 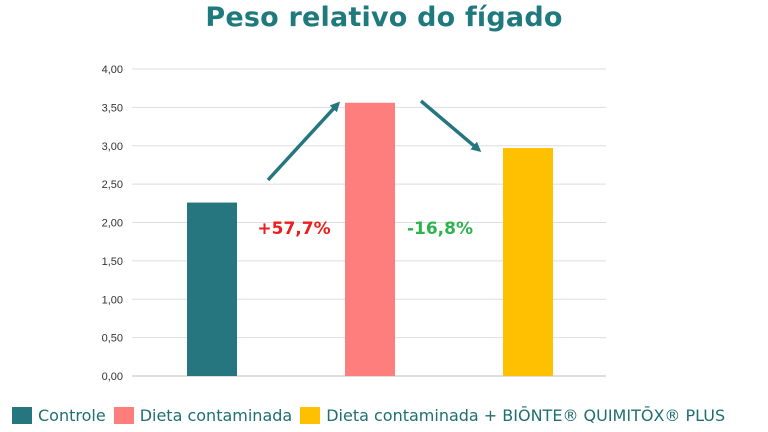 I want to click on y-tick-label: 2,00, so click(x=112, y=224).